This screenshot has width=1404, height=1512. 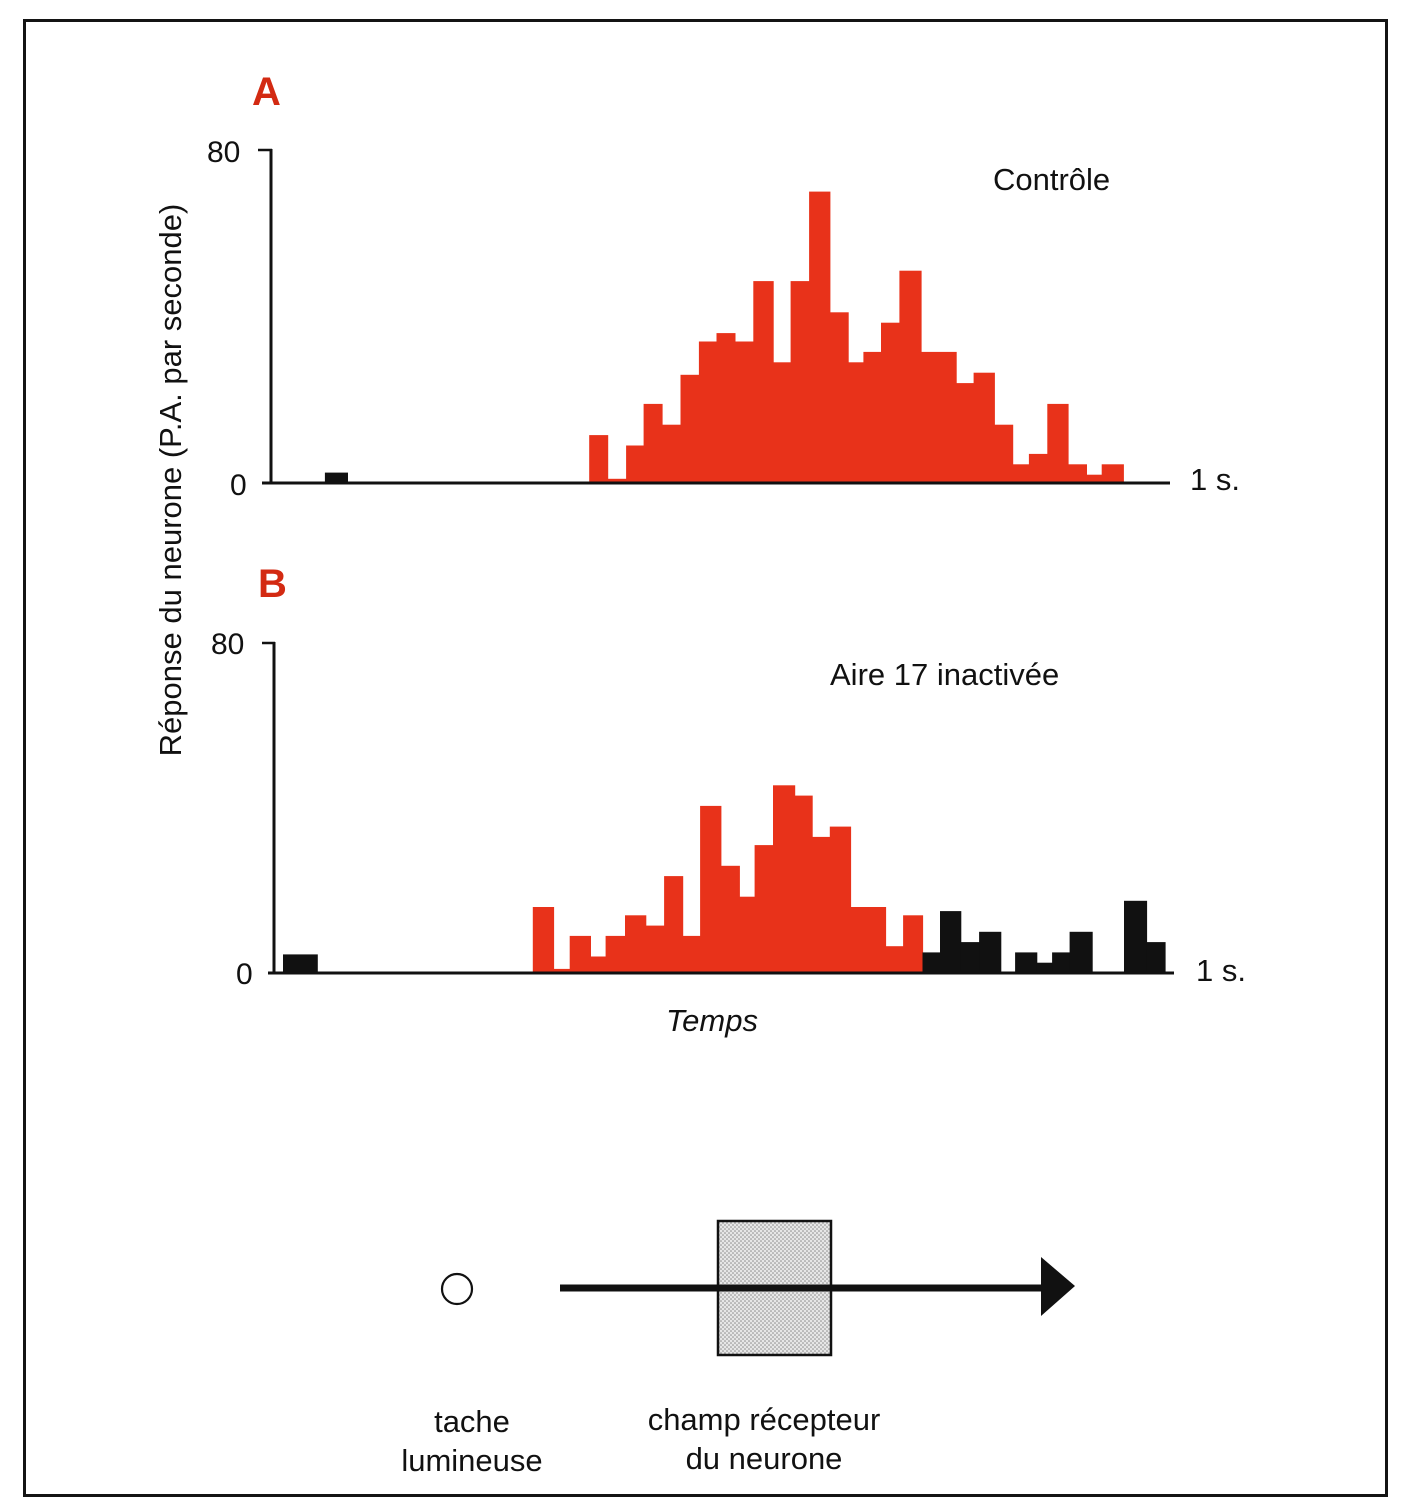 I want to click on panel-b-title: Aire 17 inactivée, so click(x=944, y=674).